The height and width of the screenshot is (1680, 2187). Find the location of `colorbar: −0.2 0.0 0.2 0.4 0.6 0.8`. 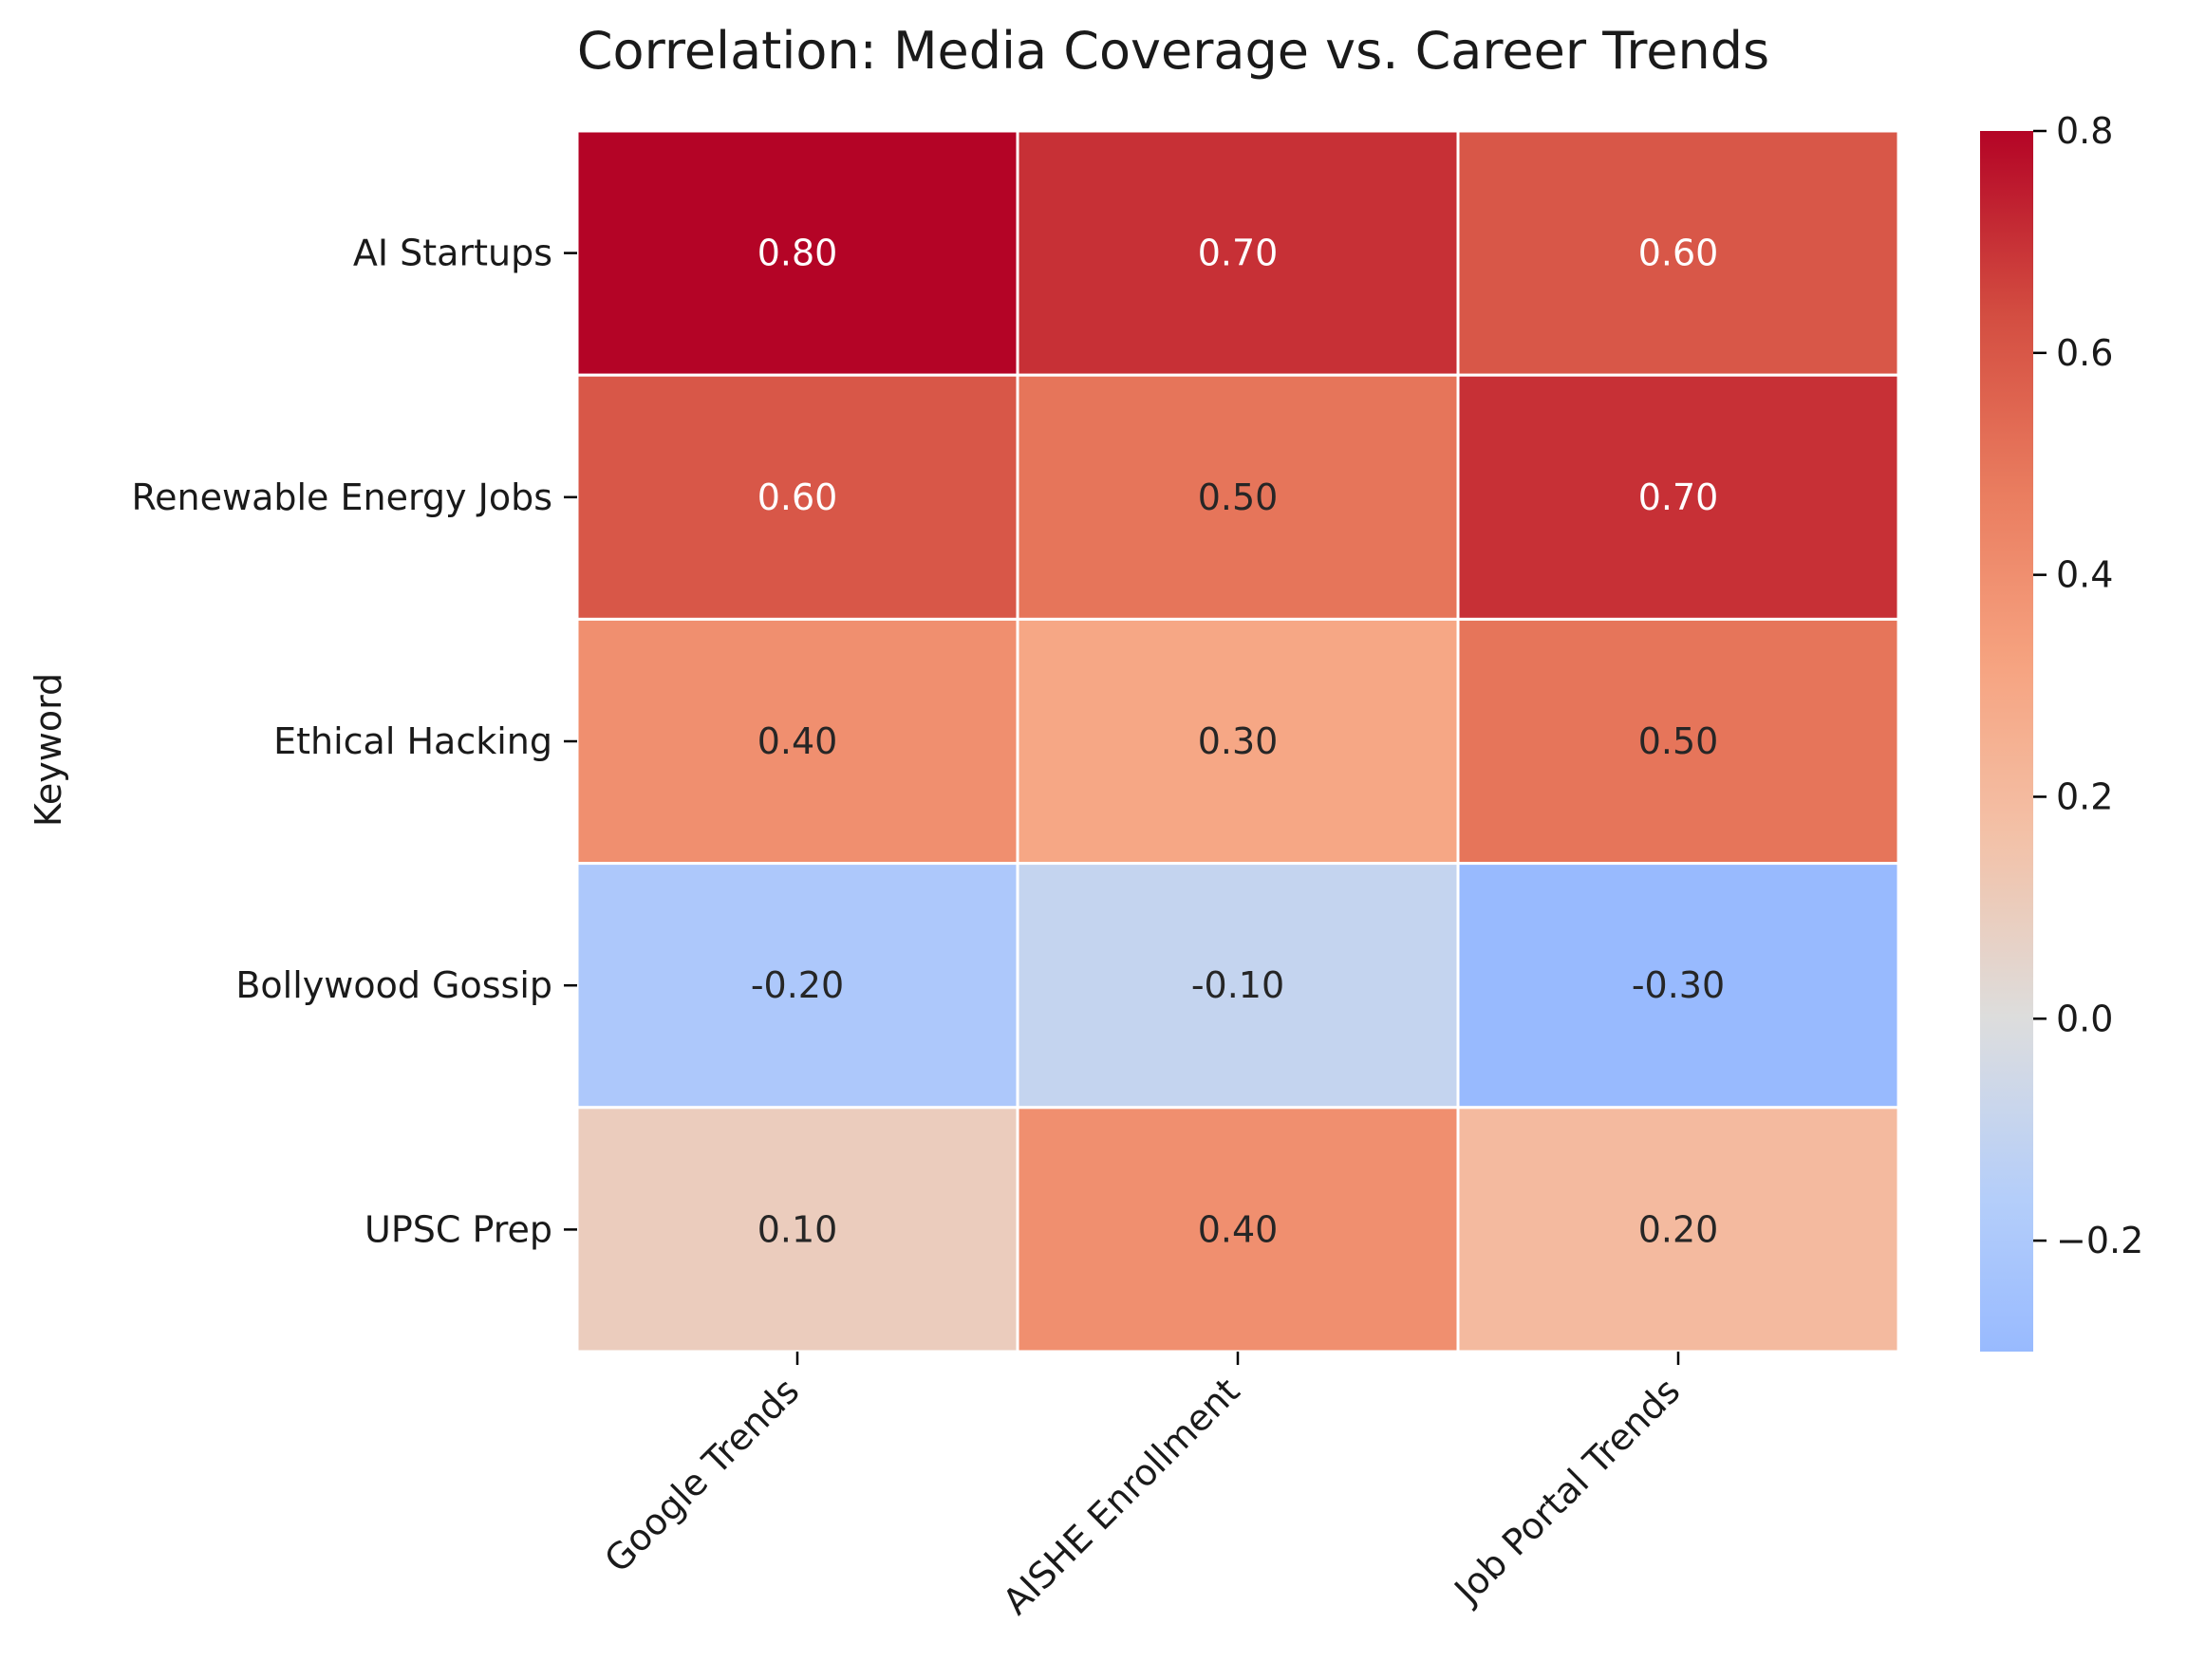

colorbar: −0.2 0.0 0.2 0.4 0.6 0.8 is located at coordinates (2061, 731).